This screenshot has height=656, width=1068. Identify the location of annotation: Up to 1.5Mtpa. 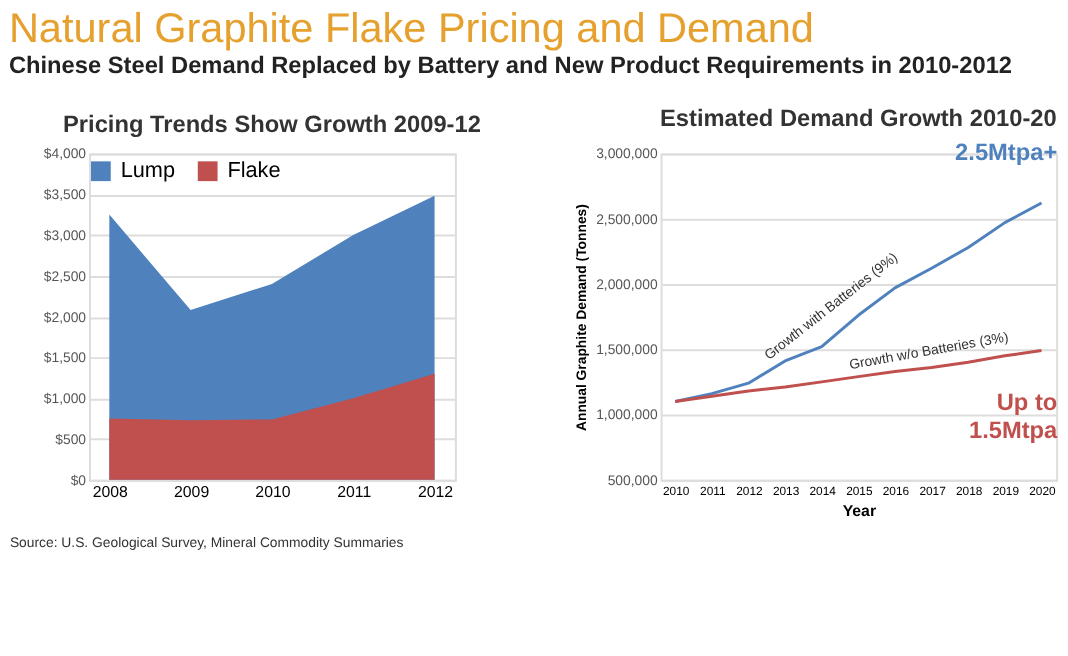
(1013, 415).